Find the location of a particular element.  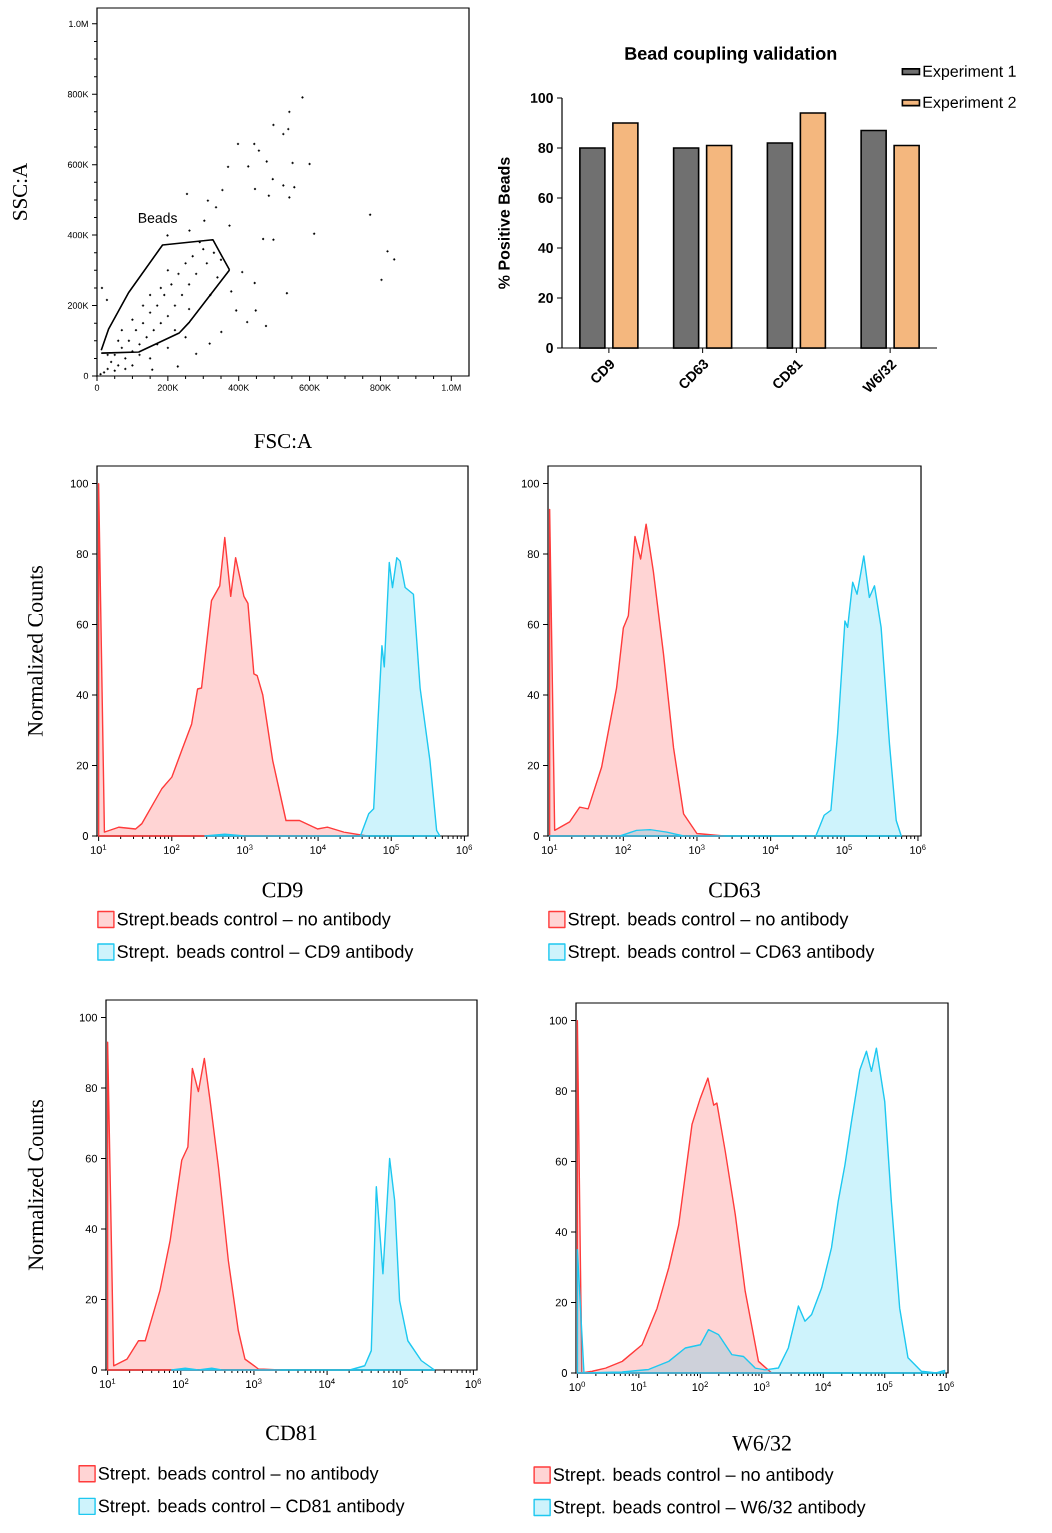

legend-label: Experiment 2 is located at coordinates (969, 104).